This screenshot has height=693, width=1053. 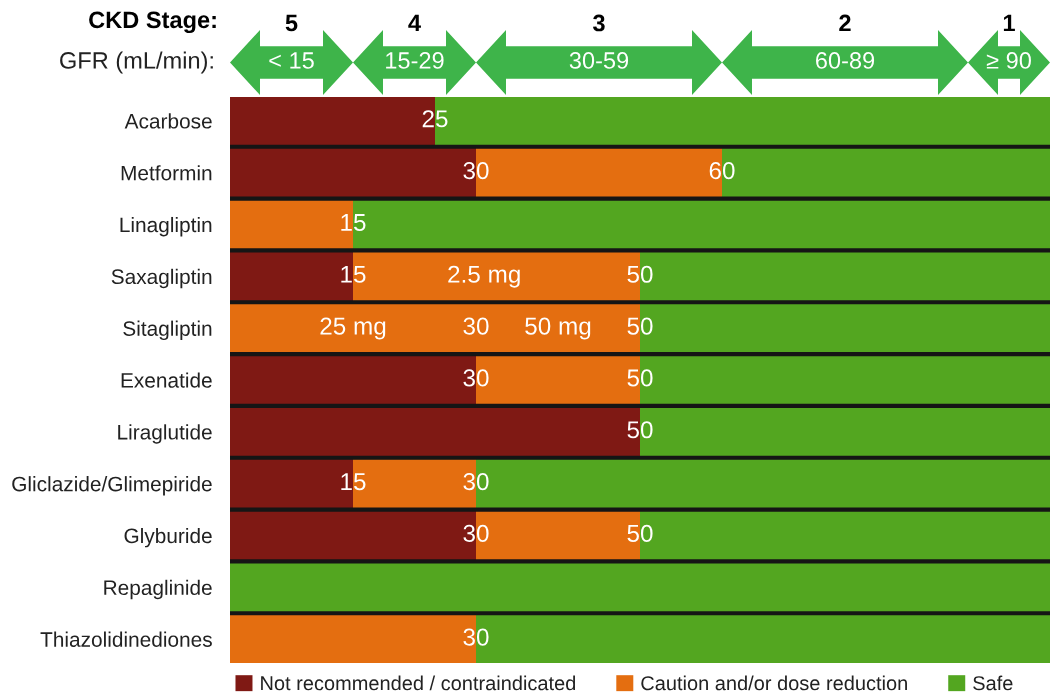 What do you see at coordinates (414, 23) in the screenshot?
I see `annotation: 4` at bounding box center [414, 23].